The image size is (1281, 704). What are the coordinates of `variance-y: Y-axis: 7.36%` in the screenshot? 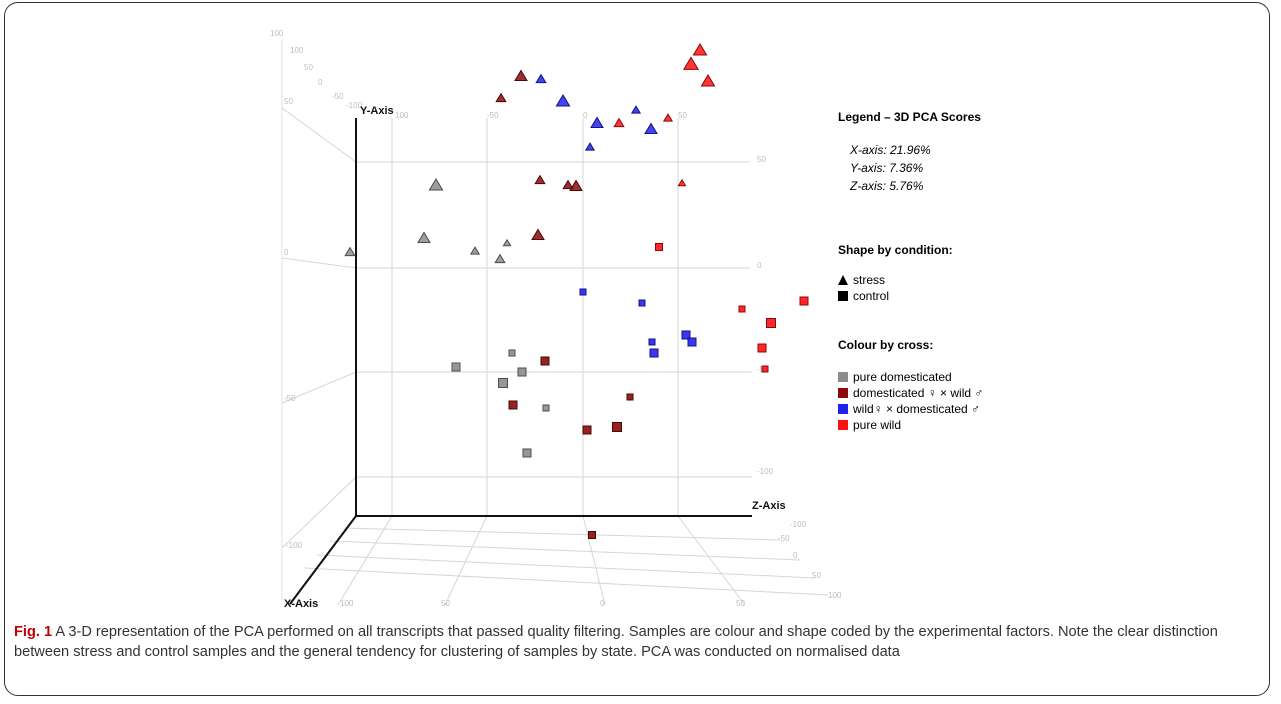 It's located at (887, 168).